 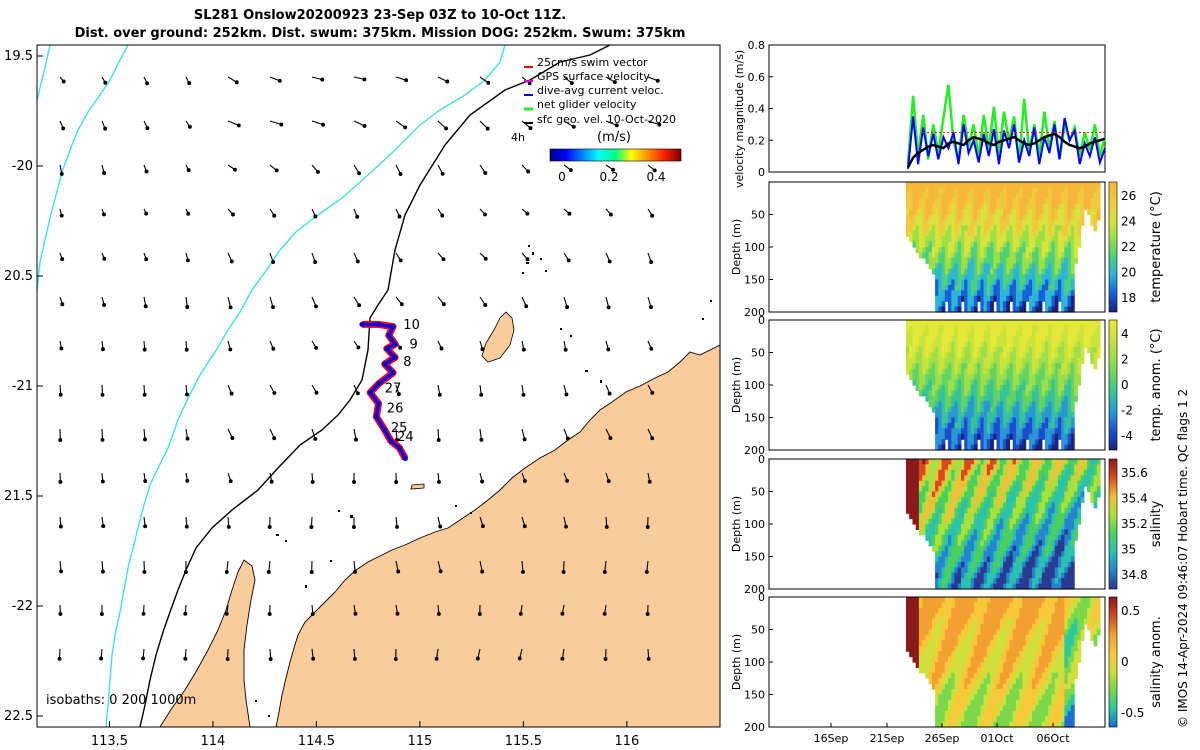 What do you see at coordinates (385, 364) in the screenshot?
I see `track-point` at bounding box center [385, 364].